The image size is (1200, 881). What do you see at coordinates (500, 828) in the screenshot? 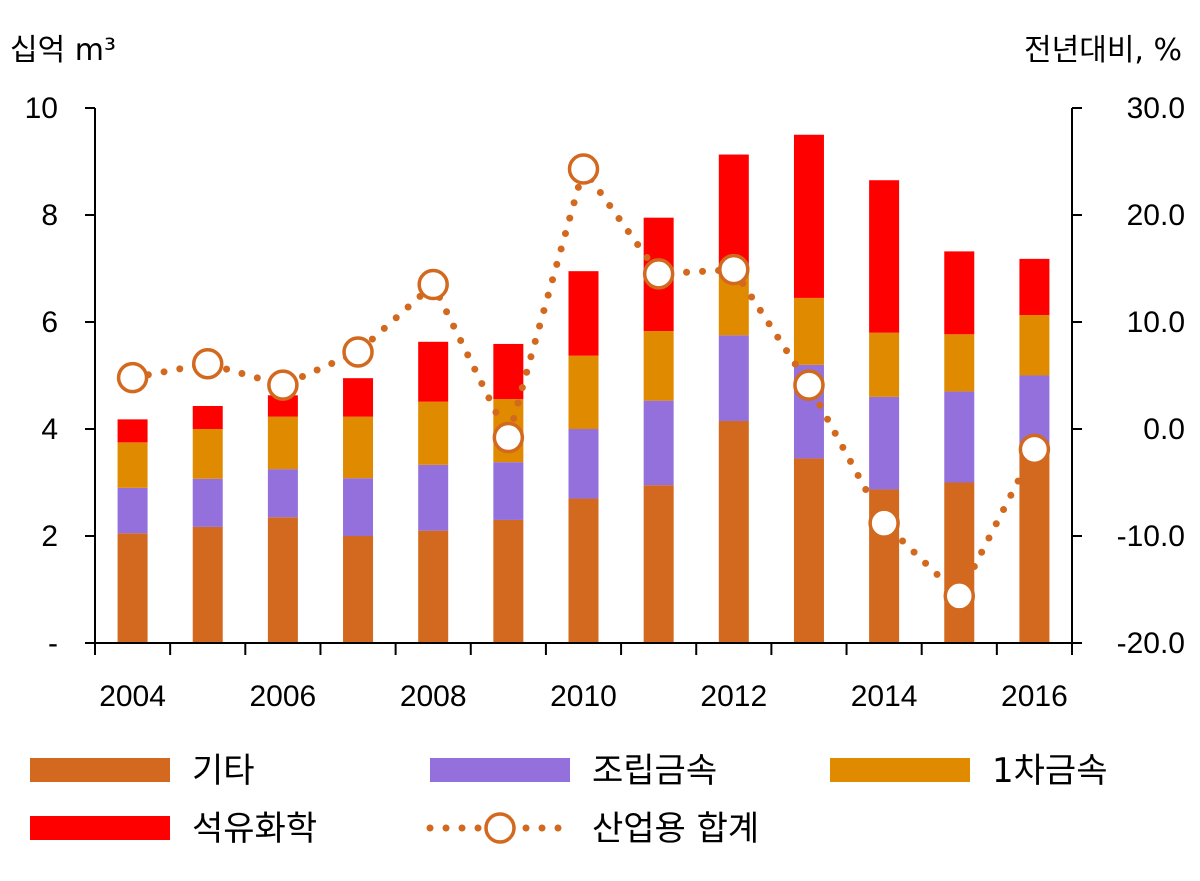
I see `legend-swatch-marker` at bounding box center [500, 828].